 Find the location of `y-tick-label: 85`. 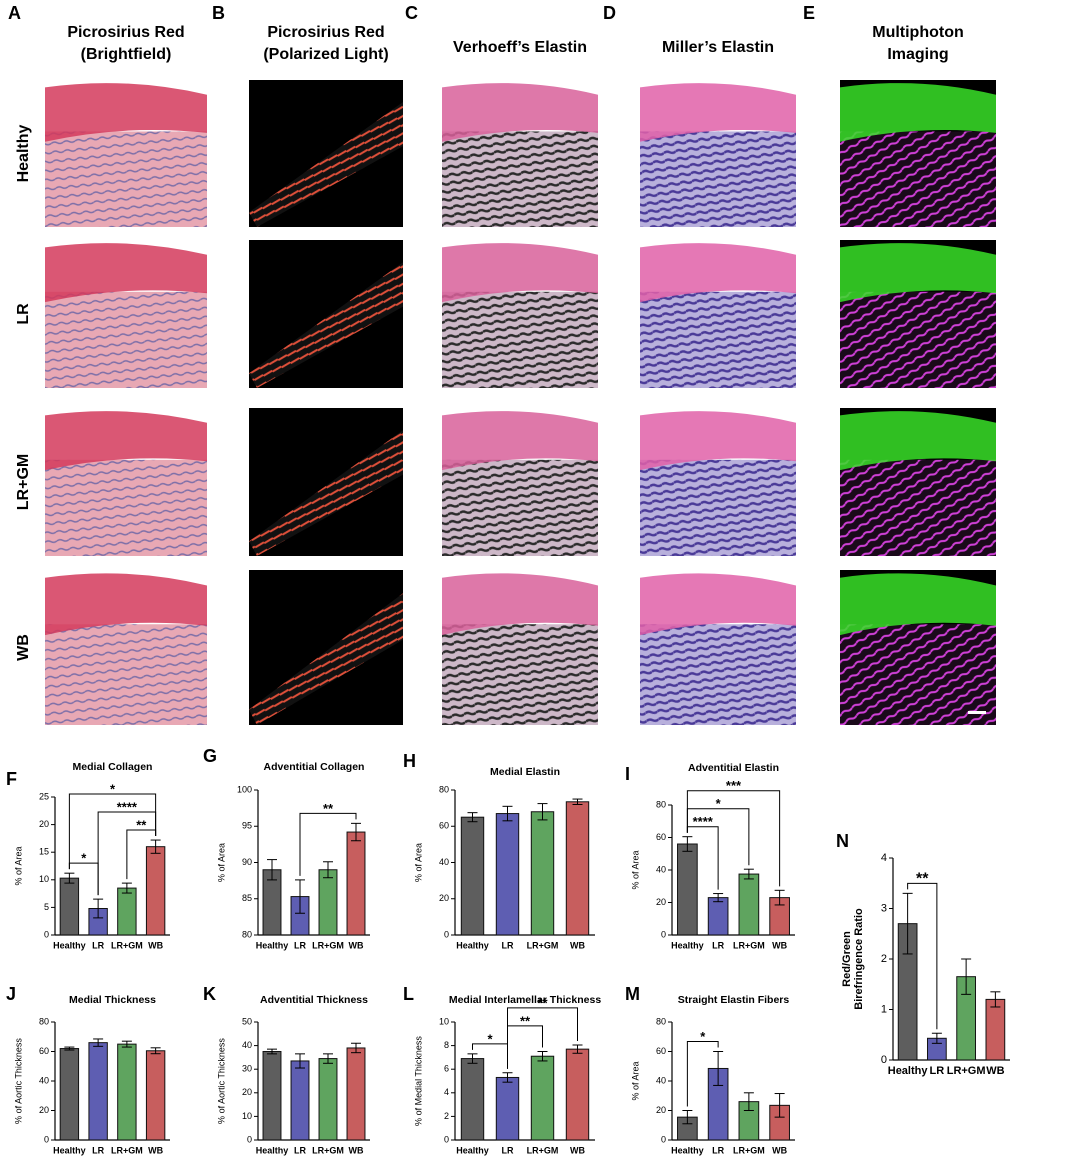

y-tick-label: 85 is located at coordinates (247, 898).